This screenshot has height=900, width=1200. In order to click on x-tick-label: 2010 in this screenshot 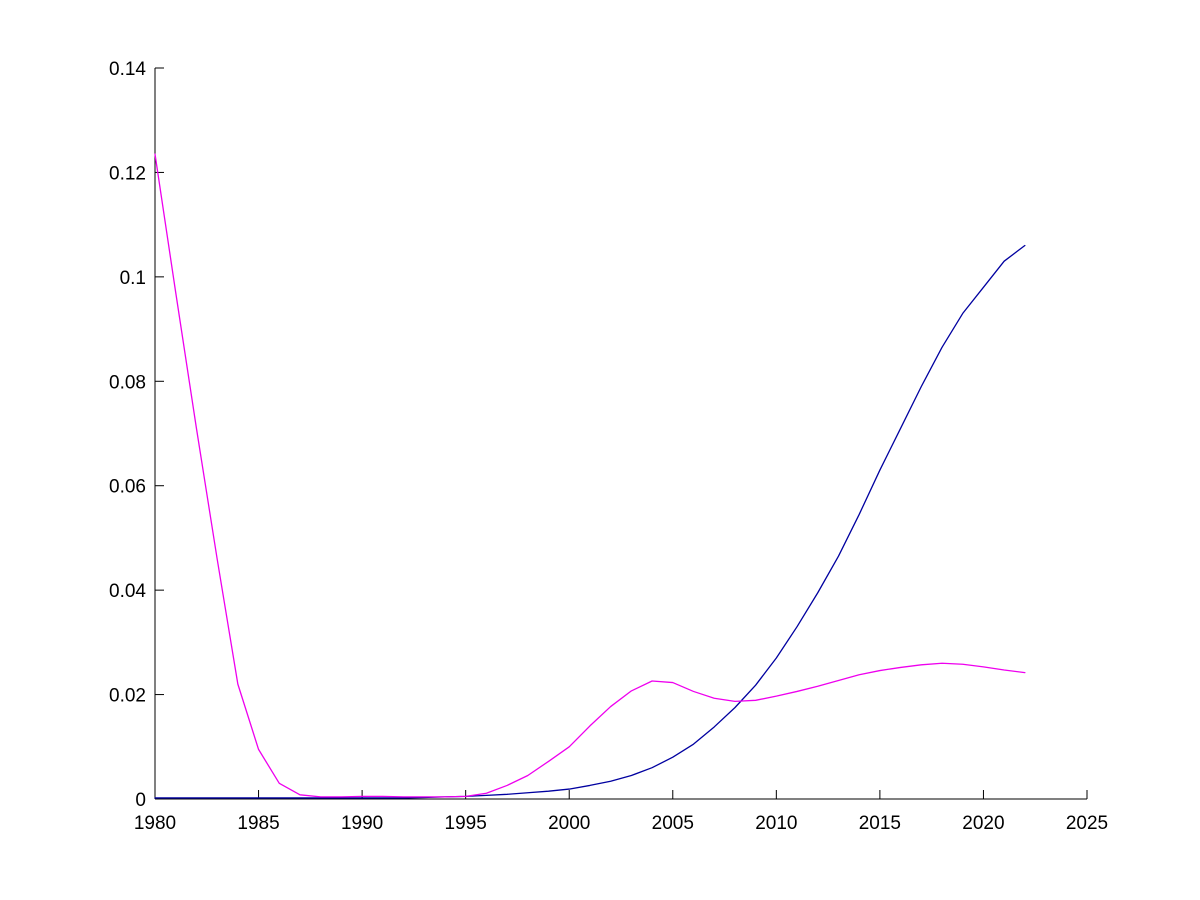, I will do `click(776, 823)`.